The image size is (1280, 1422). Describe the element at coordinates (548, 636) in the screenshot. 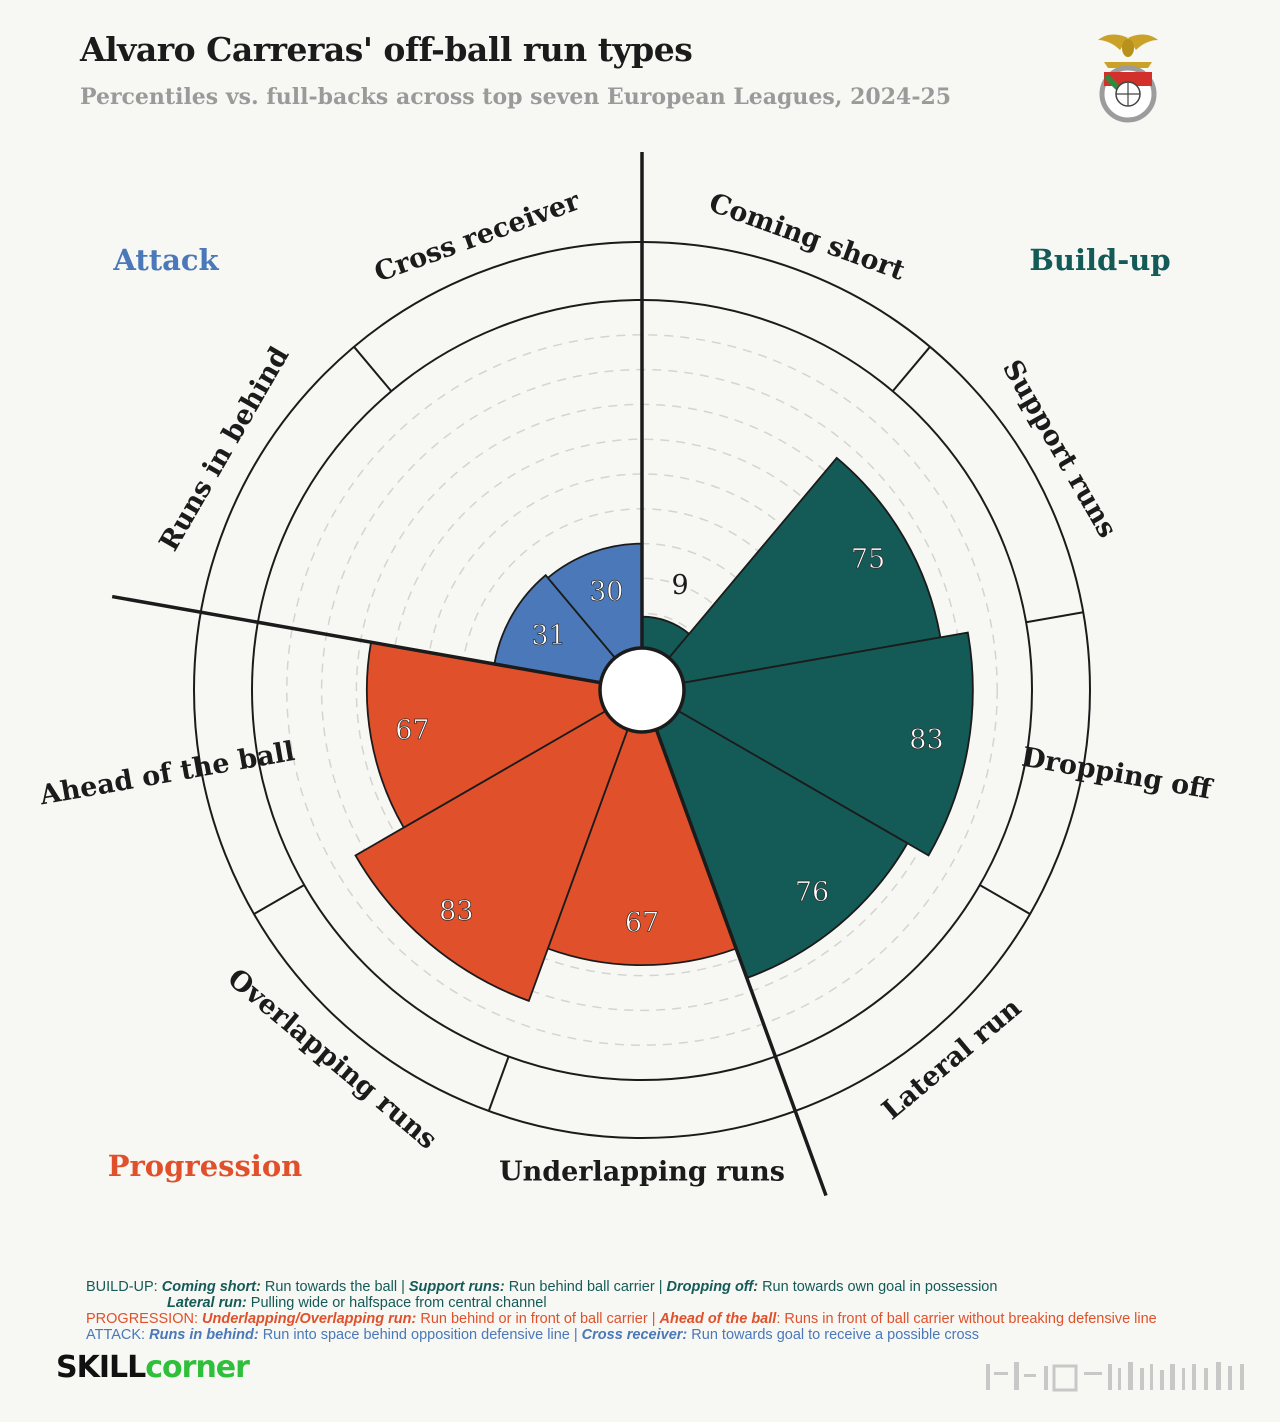

I see `value-label: 31` at that location.